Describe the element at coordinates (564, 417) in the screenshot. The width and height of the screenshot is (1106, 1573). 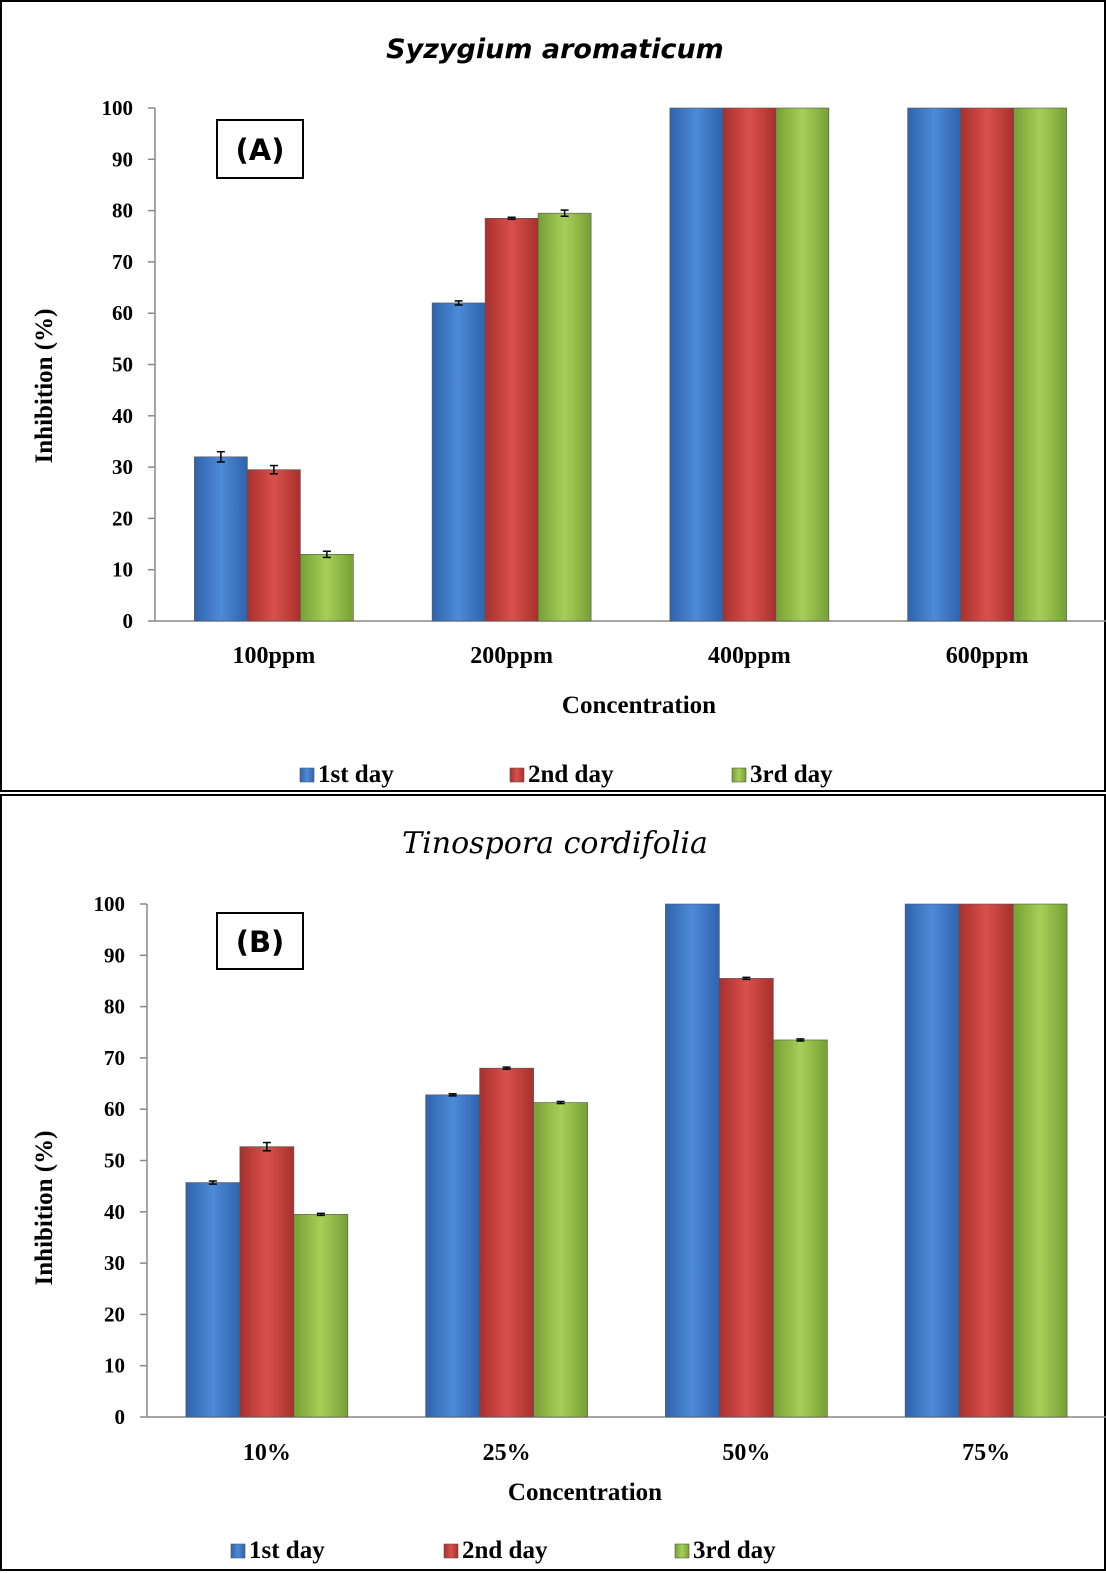
I see `bar-3rd-day-200ppm` at that location.